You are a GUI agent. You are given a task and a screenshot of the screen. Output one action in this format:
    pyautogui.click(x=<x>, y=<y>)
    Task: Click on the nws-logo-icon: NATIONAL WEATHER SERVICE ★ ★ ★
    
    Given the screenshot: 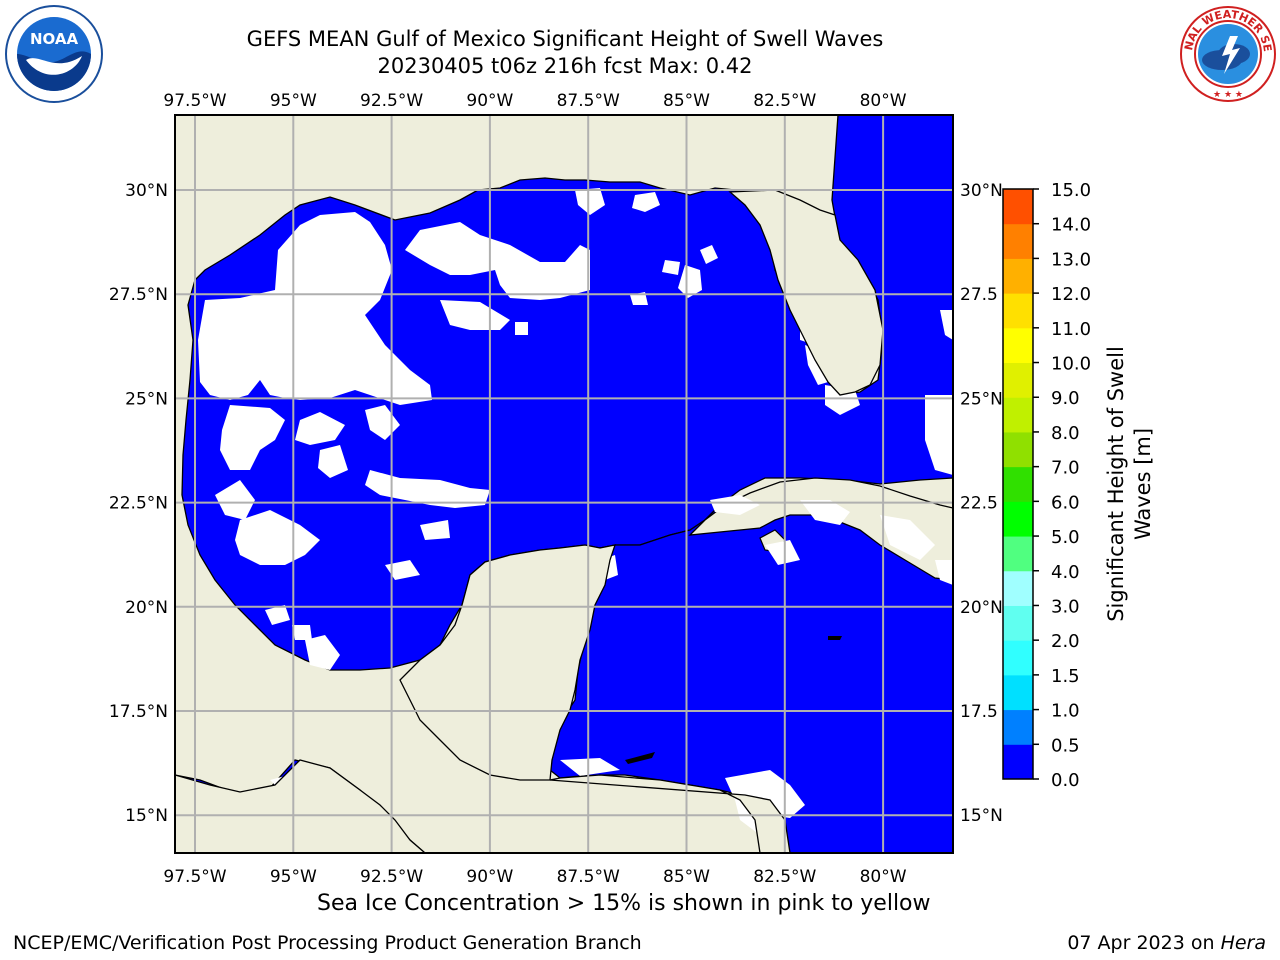 What is the action you would take?
    pyautogui.click(x=1225, y=52)
    